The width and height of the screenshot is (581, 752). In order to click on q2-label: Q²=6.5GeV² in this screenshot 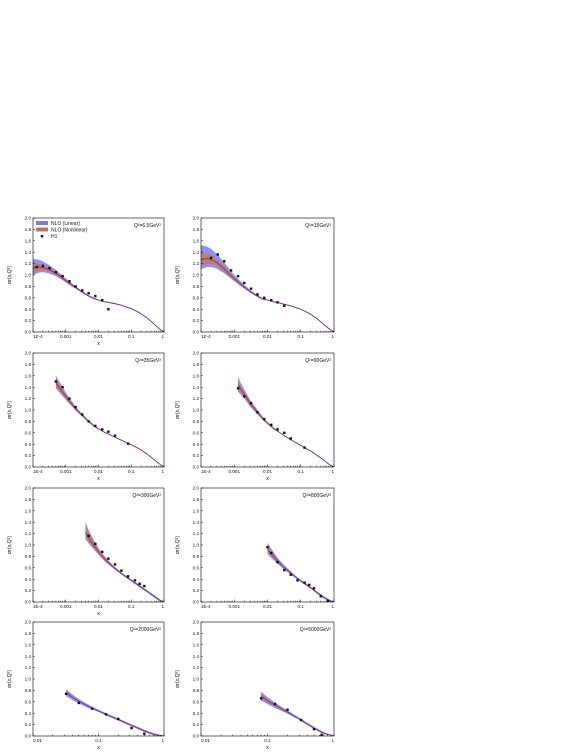, I will do `click(147, 226)`.